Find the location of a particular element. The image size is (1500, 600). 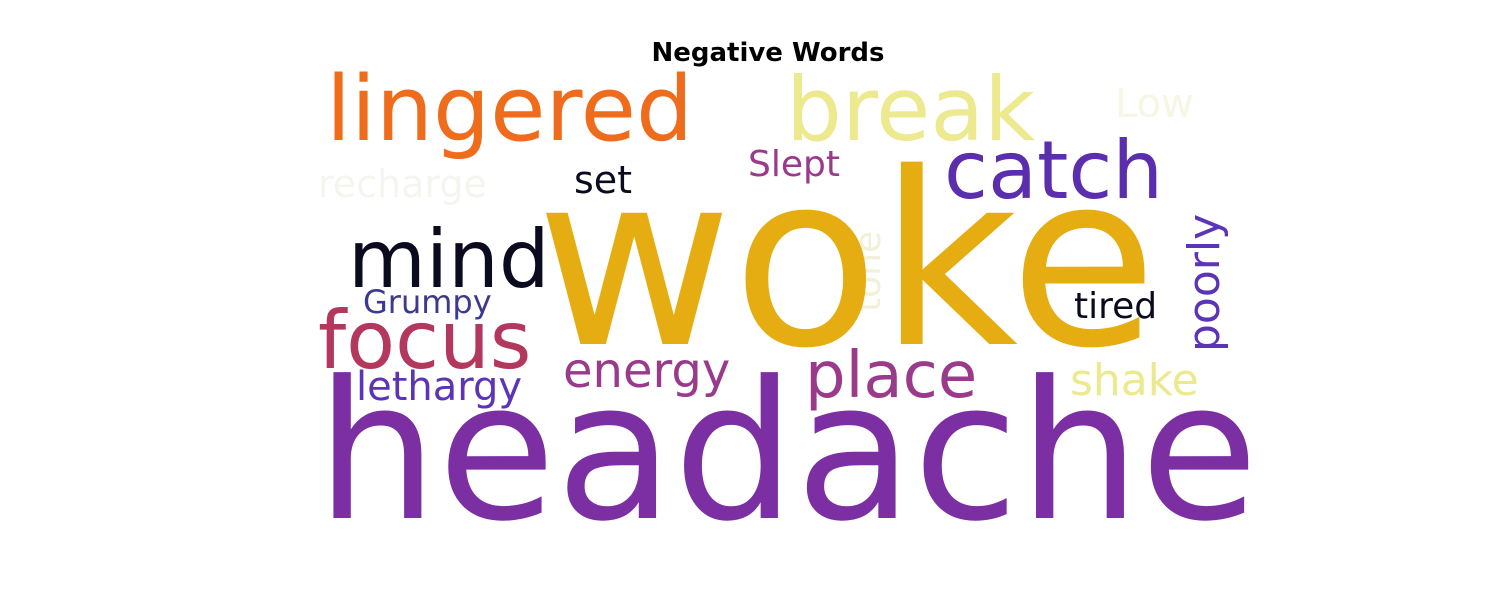

figure-title: Negative Words is located at coordinates (768, 53).